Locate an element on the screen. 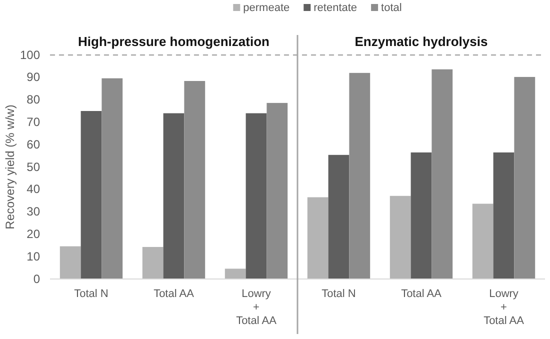 The width and height of the screenshot is (550, 339). y-tick-label: 60 is located at coordinates (33, 144).